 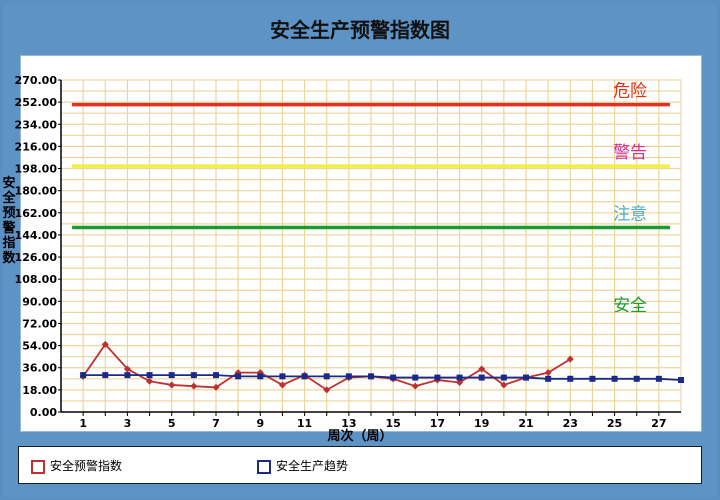 I want to click on x-tick-label: 23, so click(x=570, y=423).